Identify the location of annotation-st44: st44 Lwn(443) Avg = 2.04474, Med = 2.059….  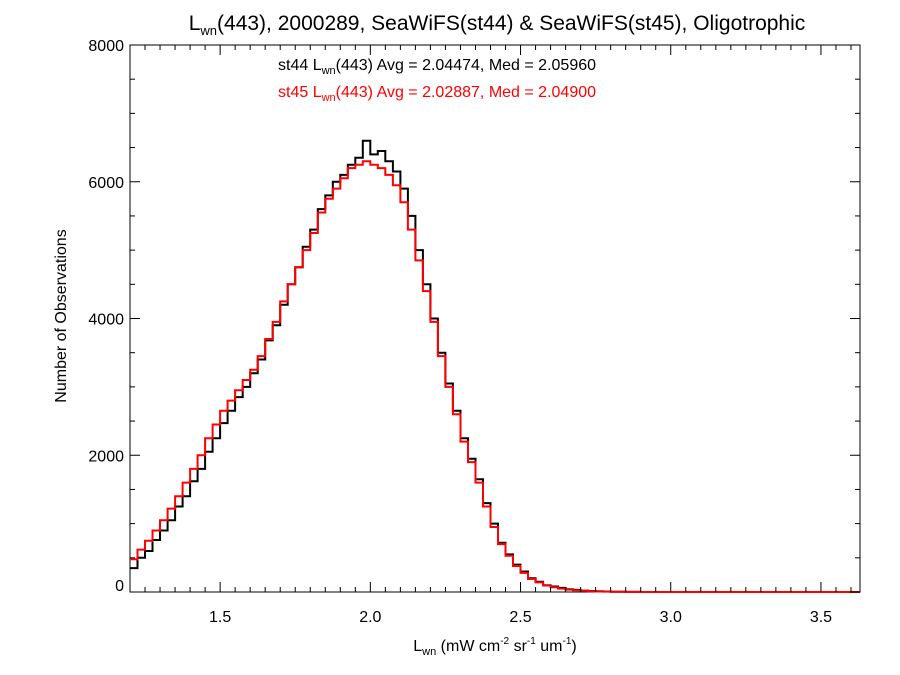
(437, 67).